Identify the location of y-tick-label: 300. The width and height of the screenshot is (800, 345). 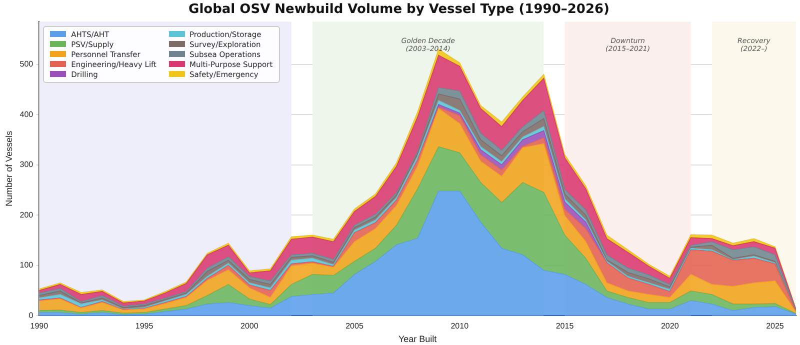
(27, 165).